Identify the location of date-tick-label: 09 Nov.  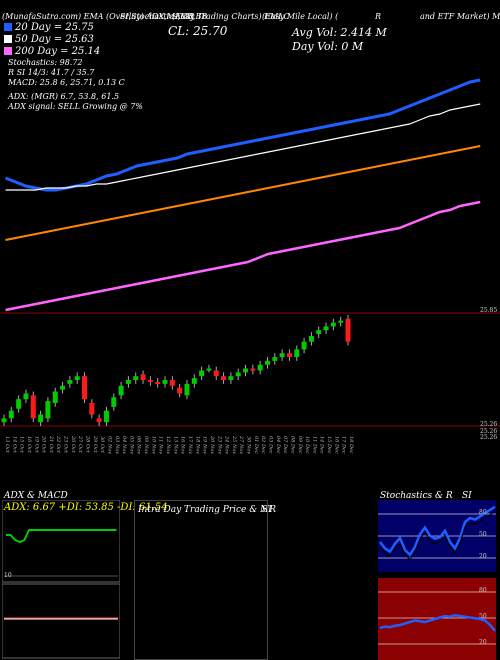
(146, 445).